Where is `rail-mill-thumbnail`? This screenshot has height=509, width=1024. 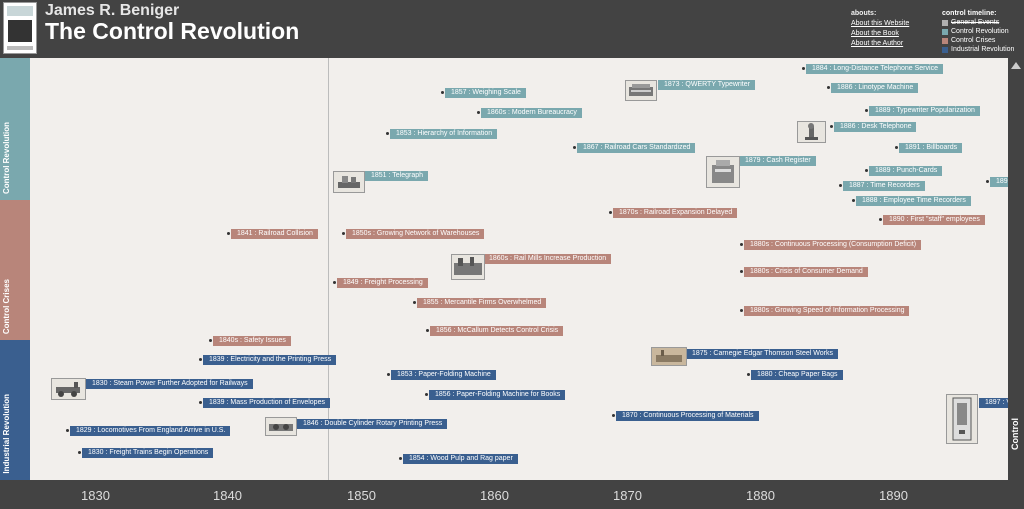
rail-mill-thumbnail is located at coordinates (468, 267).